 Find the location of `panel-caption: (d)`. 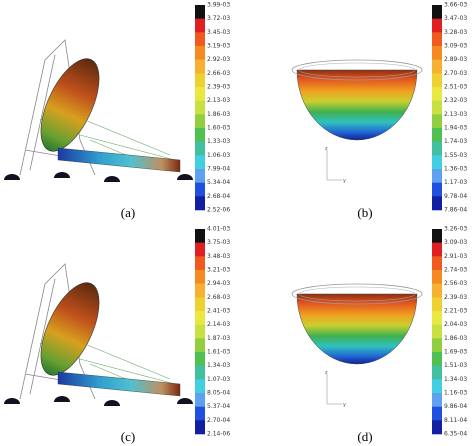

panel-caption: (d) is located at coordinates (364, 436).